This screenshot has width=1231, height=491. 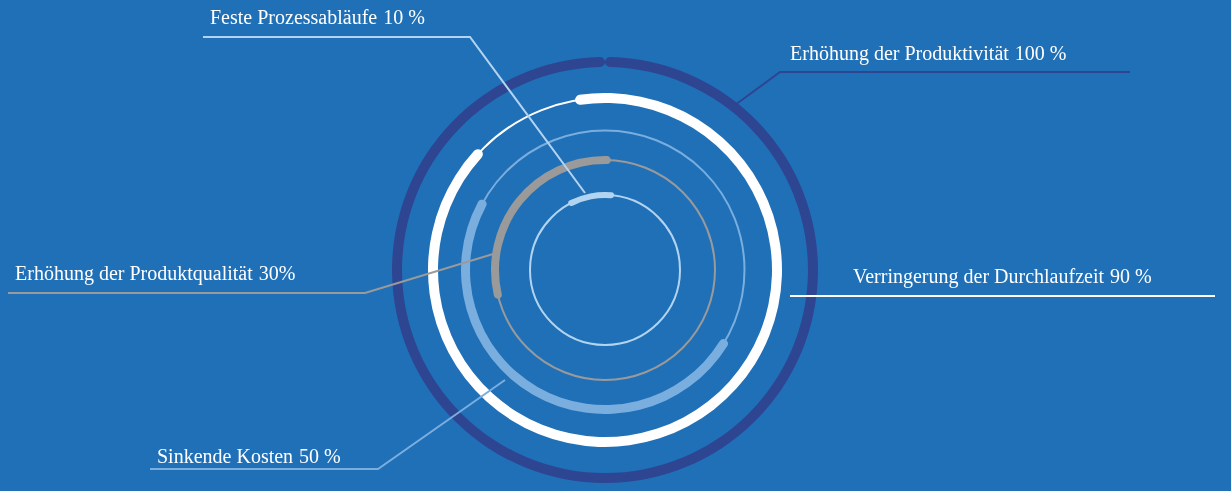 I want to click on data-label: 30%, so click(x=277, y=273).